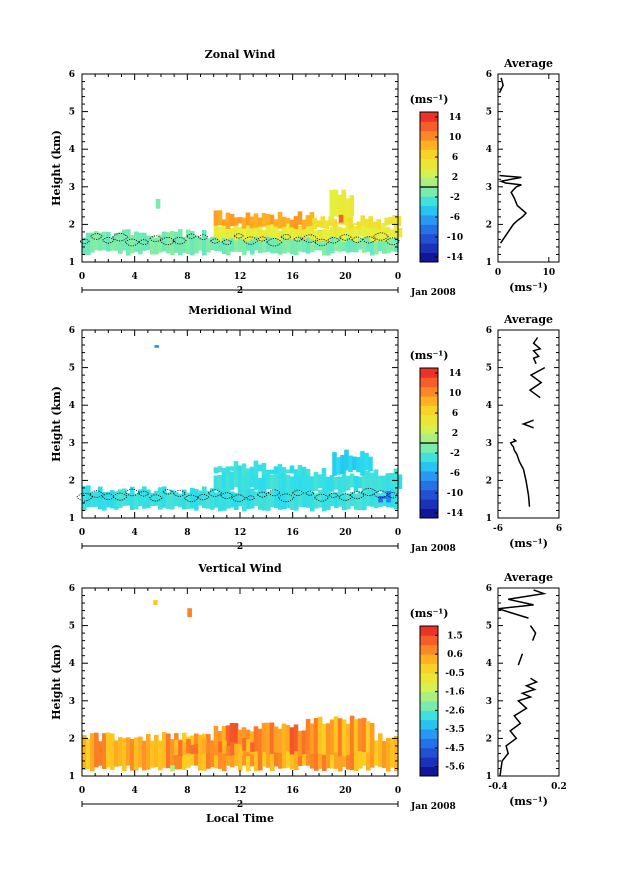 The image size is (618, 873). Describe the element at coordinates (239, 568) in the screenshot. I see `panel-title: Vertical Wind` at that location.